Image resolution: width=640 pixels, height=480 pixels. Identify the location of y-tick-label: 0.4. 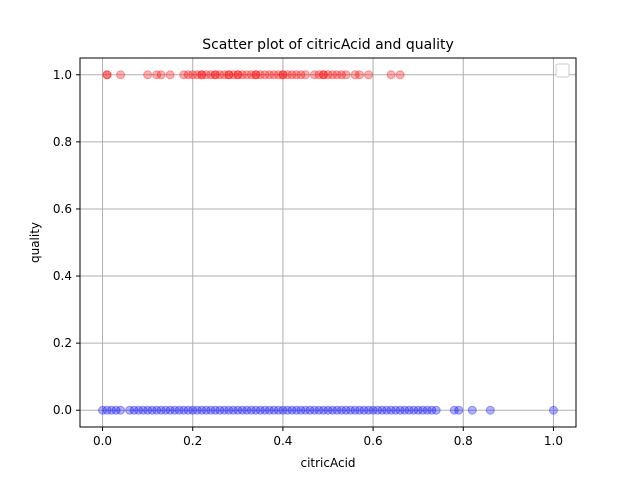
(62, 276).